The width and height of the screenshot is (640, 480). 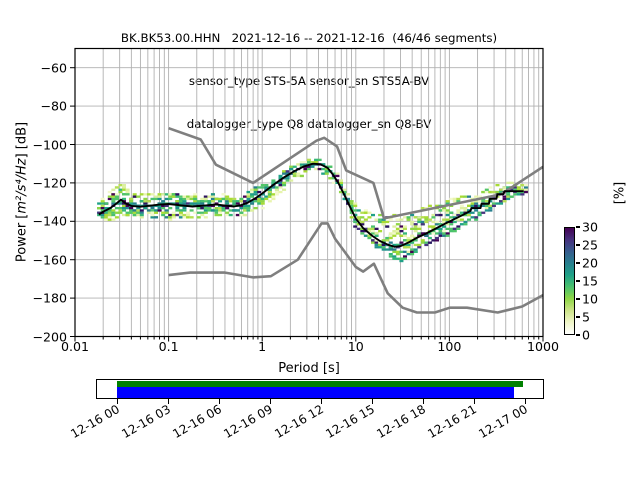 What do you see at coordinates (355, 268) in the screenshot?
I see `noise-model-low-line` at bounding box center [355, 268].